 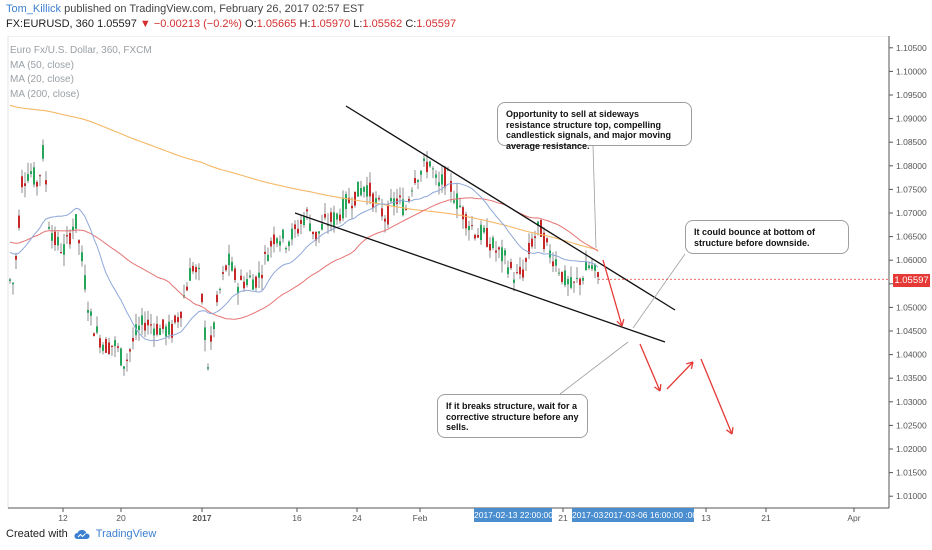 I want to click on open-label: O:, so click(x=251, y=24).